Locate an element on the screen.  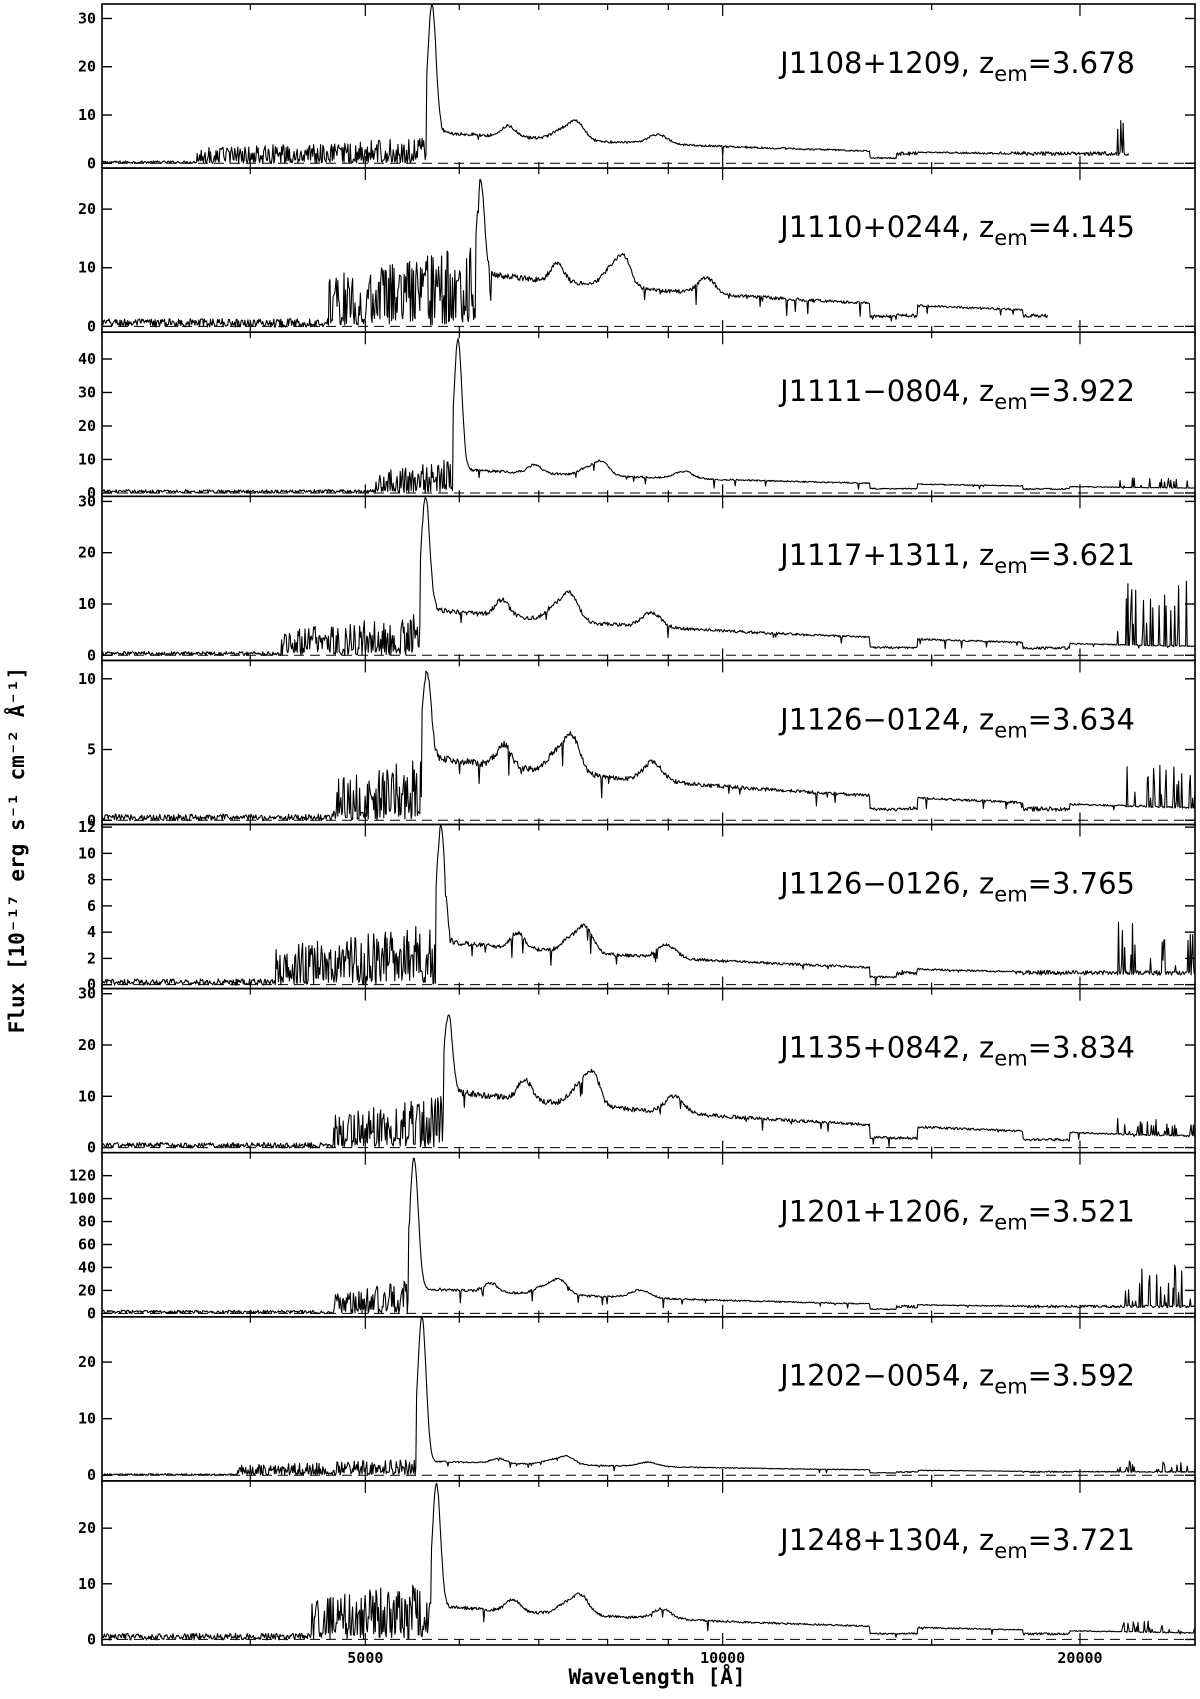
y-axis-label: Flux [10⁻¹⁷ erg s⁻¹ cm⁻² Å⁻¹] is located at coordinates (16, 850).